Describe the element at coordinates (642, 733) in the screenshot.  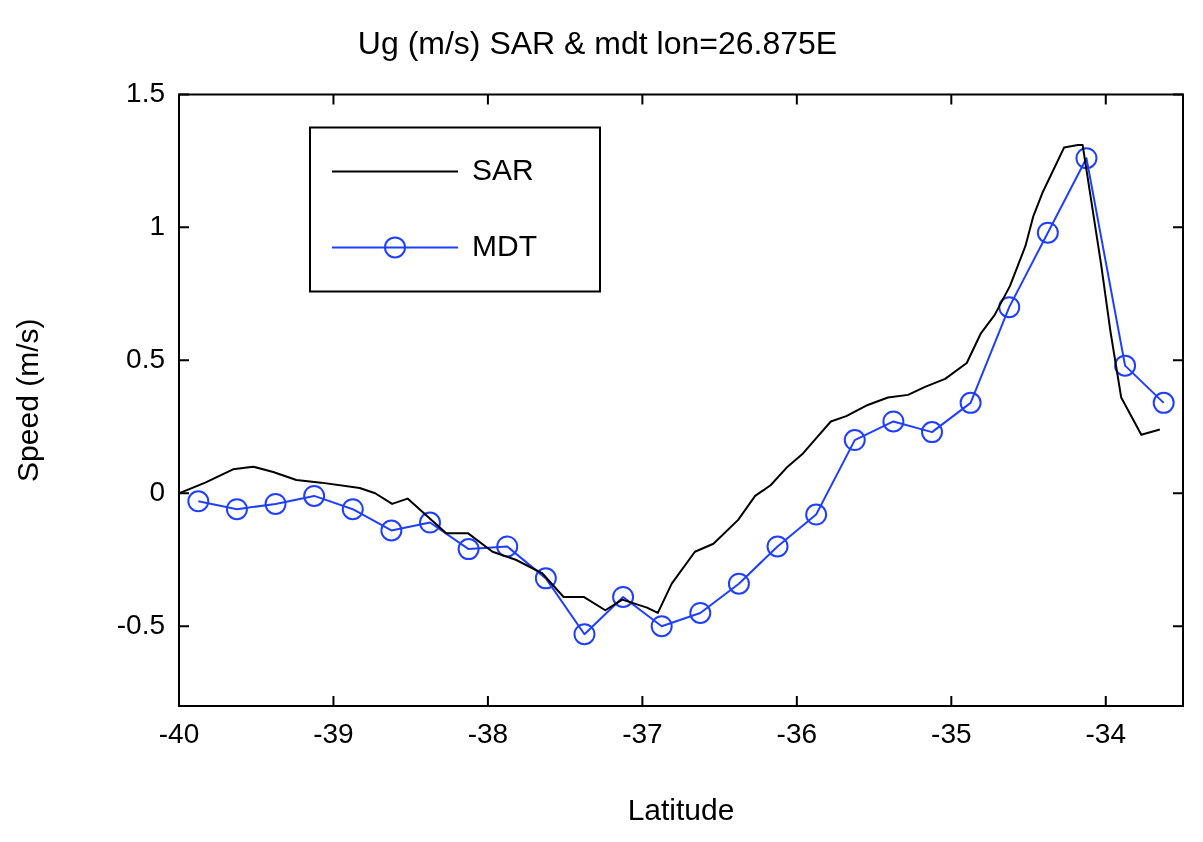
I see `x-tick-label: -37` at that location.